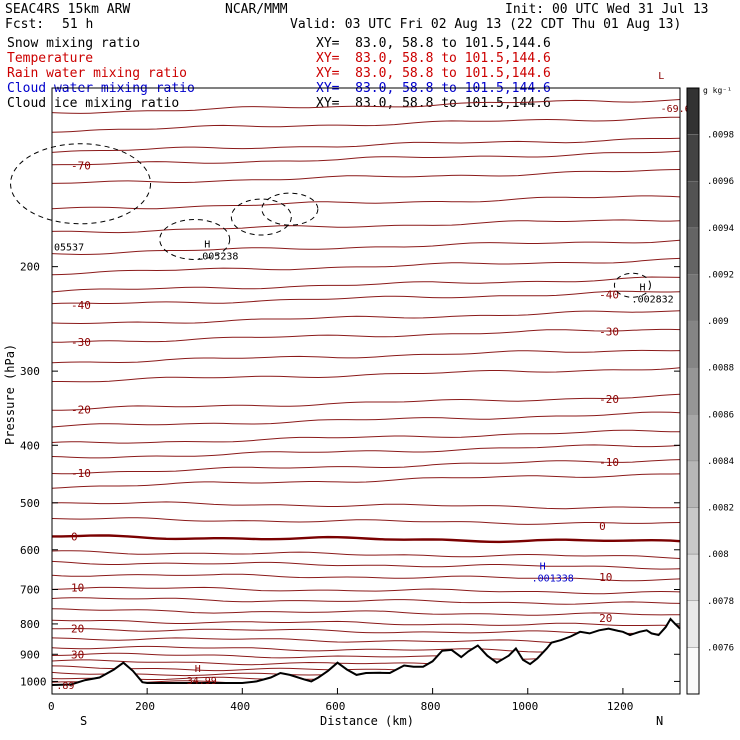  Describe the element at coordinates (607, 9) in the screenshot. I see `init-time: Init: 00 UTC Wed 31 Jul 13` at that location.